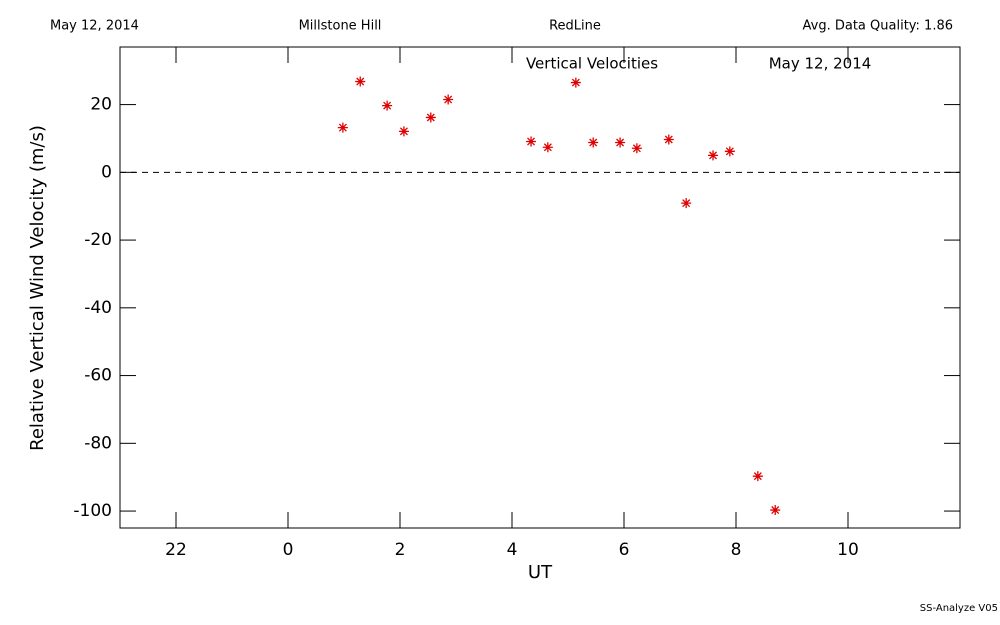  Describe the element at coordinates (848, 550) in the screenshot. I see `x-tick-label: 10` at that location.